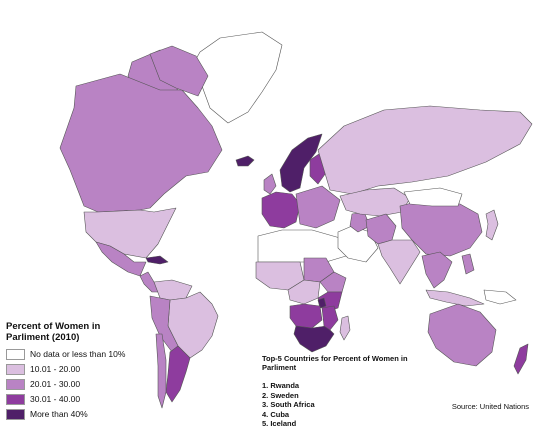 This screenshot has height=429, width=541. What do you see at coordinates (279, 423) in the screenshot?
I see `top5-item: 5. Iceland` at bounding box center [279, 423].